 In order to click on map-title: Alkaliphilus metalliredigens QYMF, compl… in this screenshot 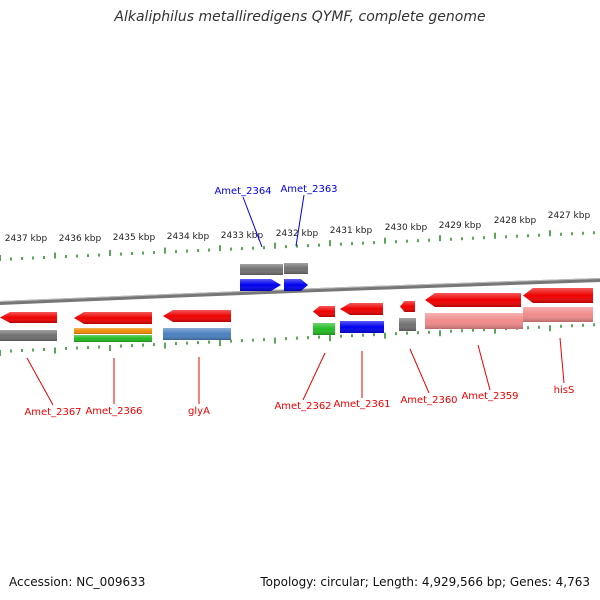, I will do `click(300, 17)`.